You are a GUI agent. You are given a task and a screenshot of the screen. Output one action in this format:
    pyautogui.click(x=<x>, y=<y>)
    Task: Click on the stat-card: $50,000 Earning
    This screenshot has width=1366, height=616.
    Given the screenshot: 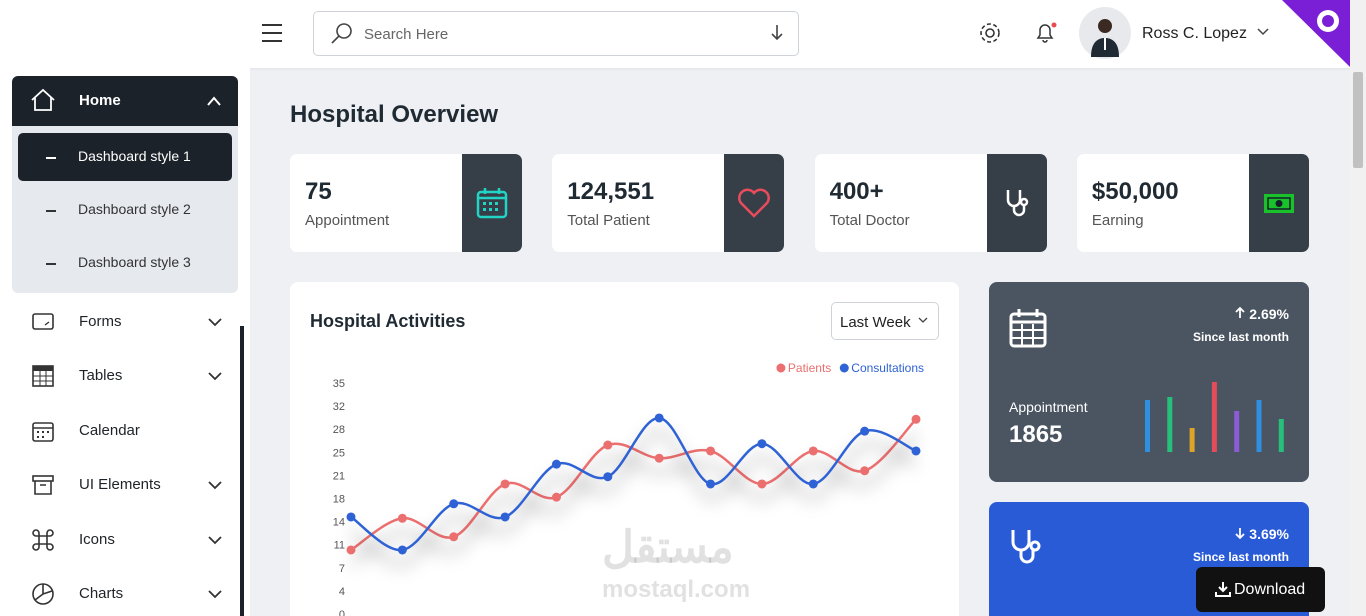 What is the action you would take?
    pyautogui.click(x=1192, y=203)
    